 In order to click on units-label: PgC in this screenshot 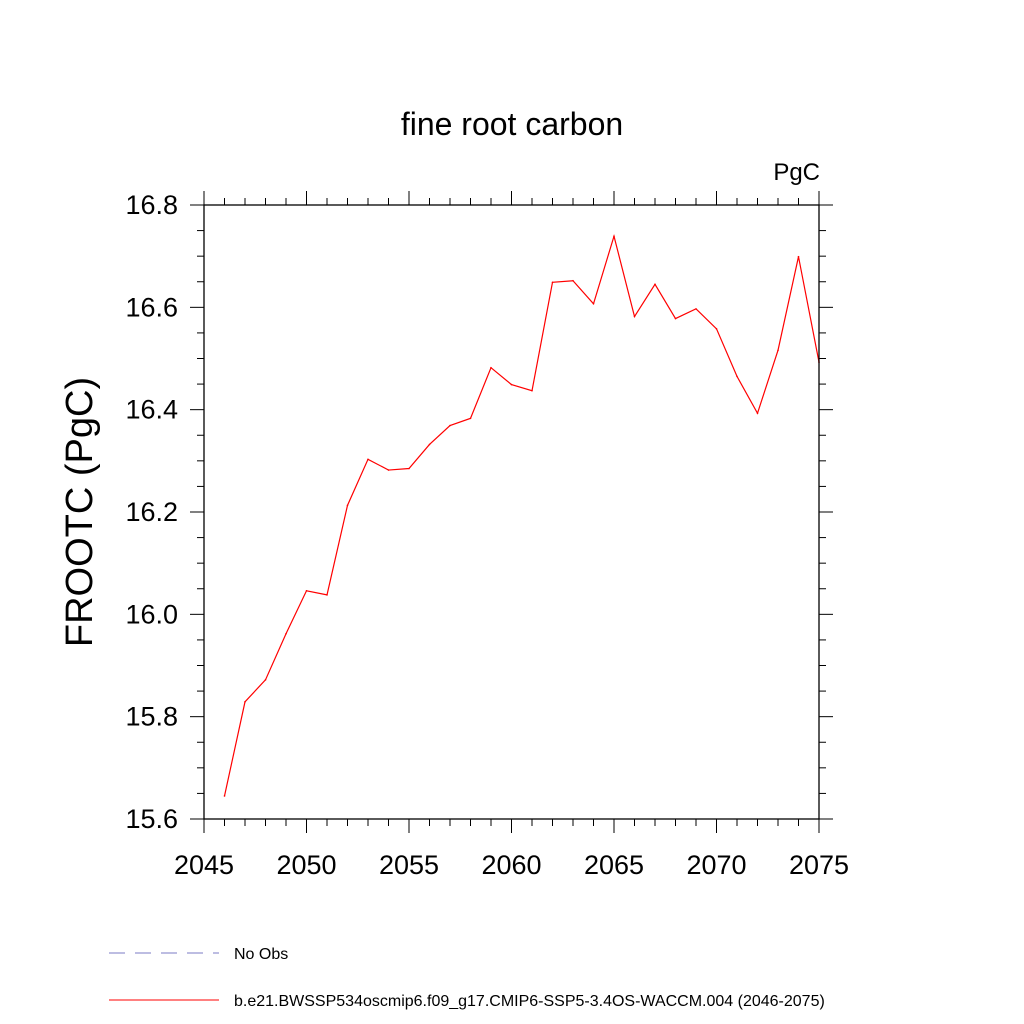, I will do `click(796, 172)`.